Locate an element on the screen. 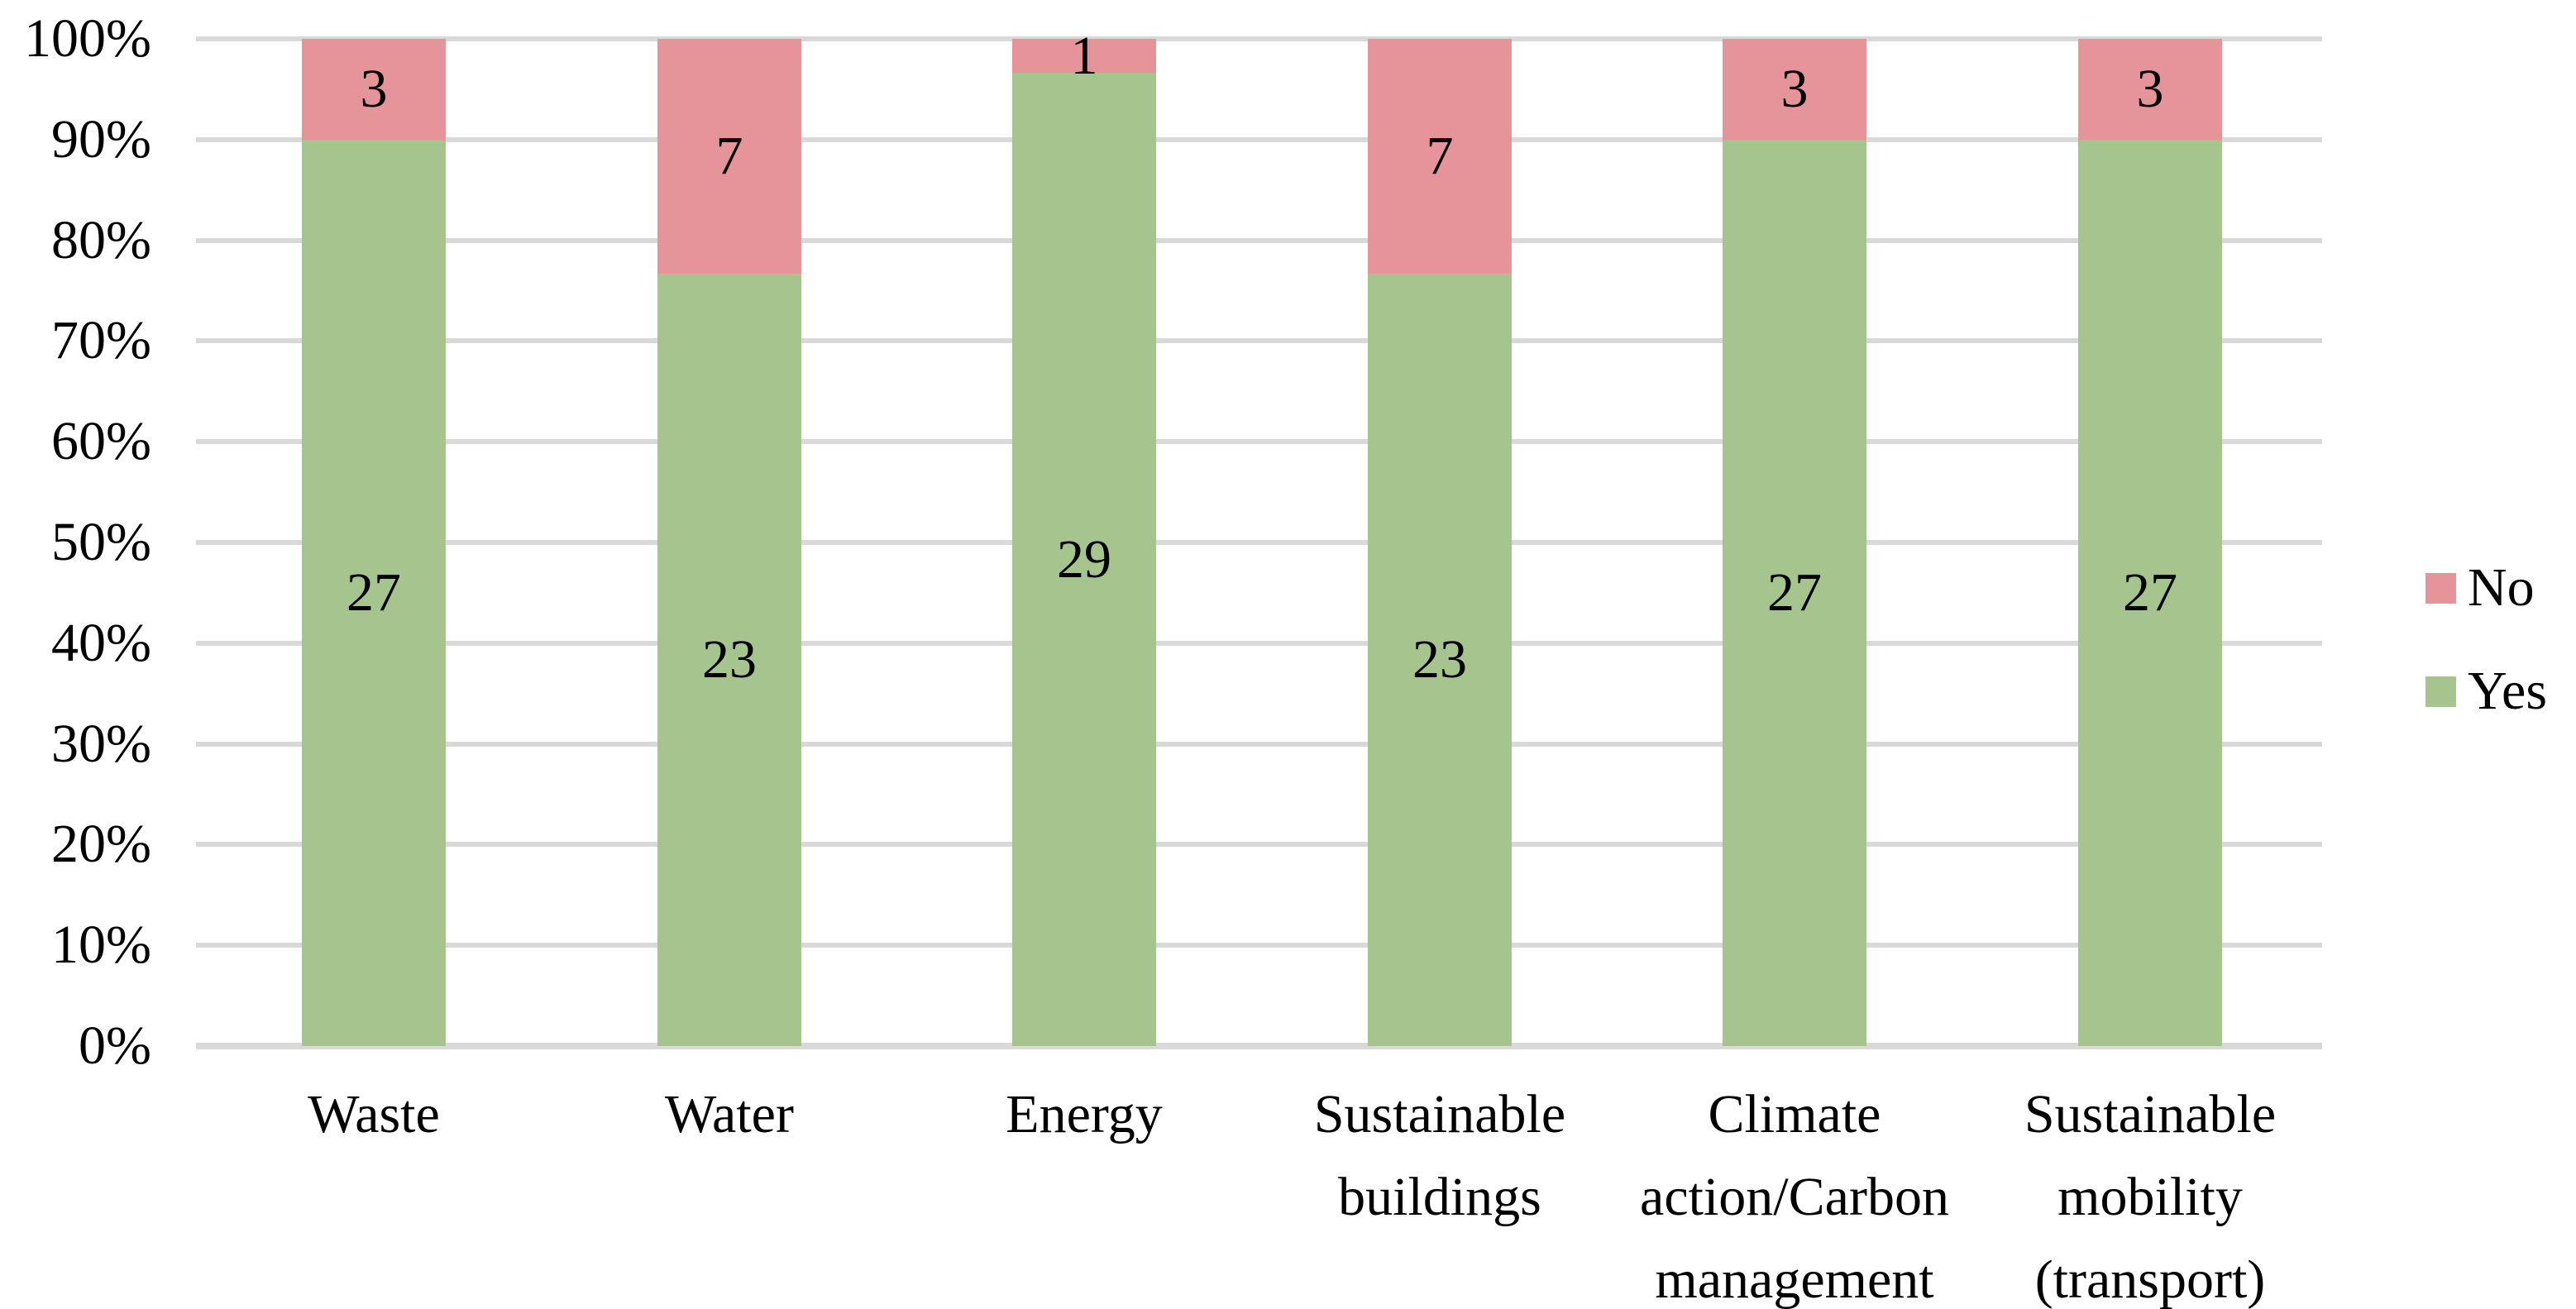 The width and height of the screenshot is (2576, 1309). x-axis-label-climate-action-carbon-management: Climate action/Carbon management is located at coordinates (1794, 1191).